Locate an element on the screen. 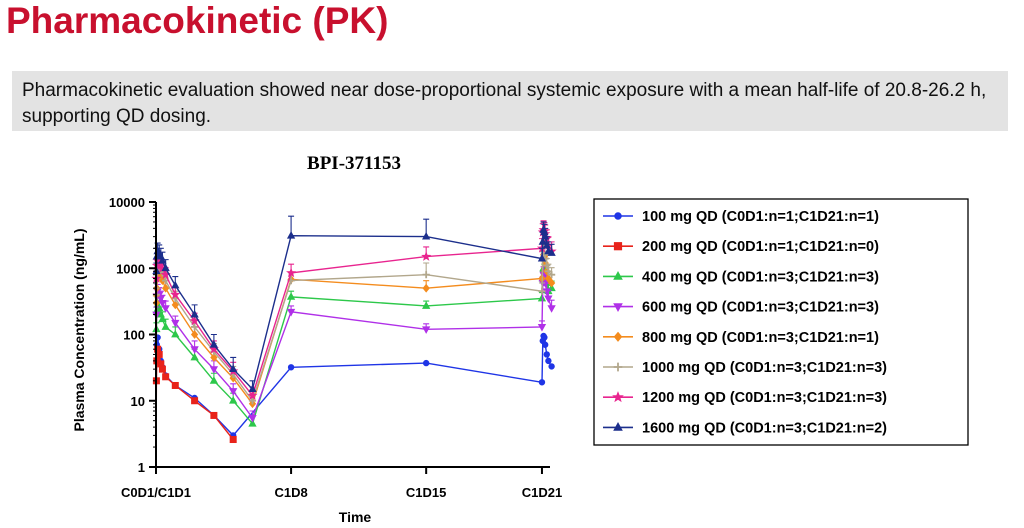 The height and width of the screenshot is (528, 1024). y-tick-label: 1 is located at coordinates (141, 467).